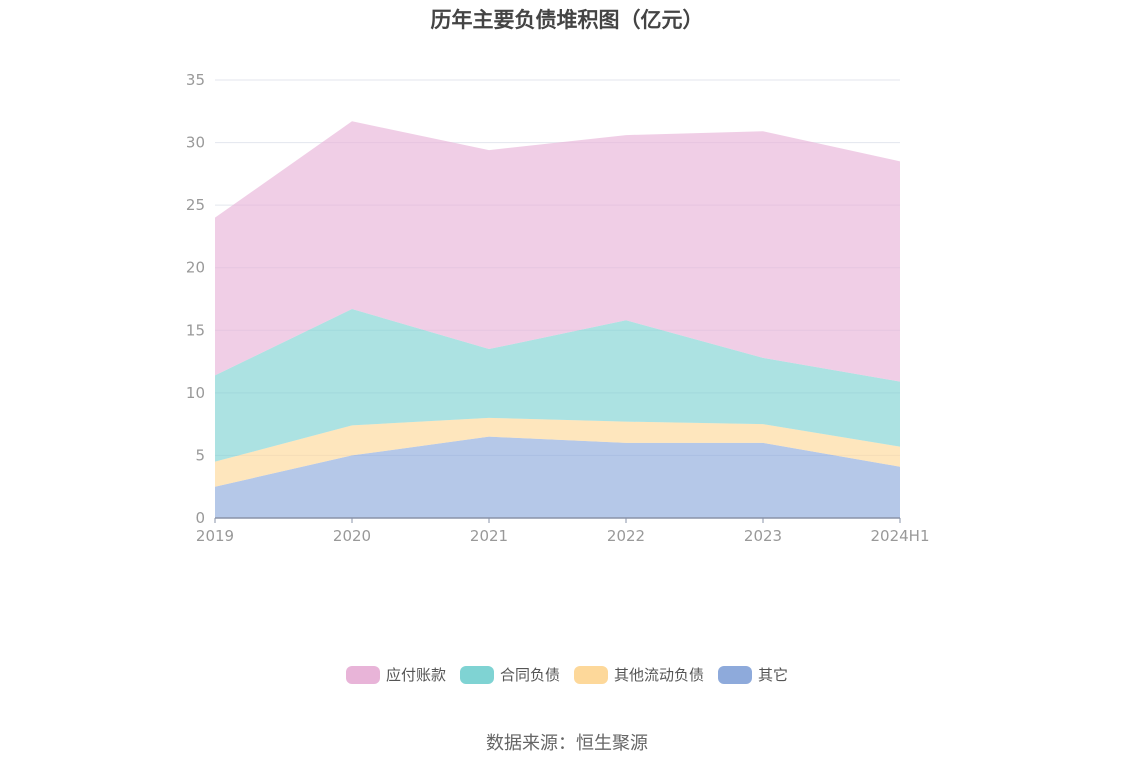  Describe the element at coordinates (626, 536) in the screenshot. I see `x-tick-label: 2022` at that location.